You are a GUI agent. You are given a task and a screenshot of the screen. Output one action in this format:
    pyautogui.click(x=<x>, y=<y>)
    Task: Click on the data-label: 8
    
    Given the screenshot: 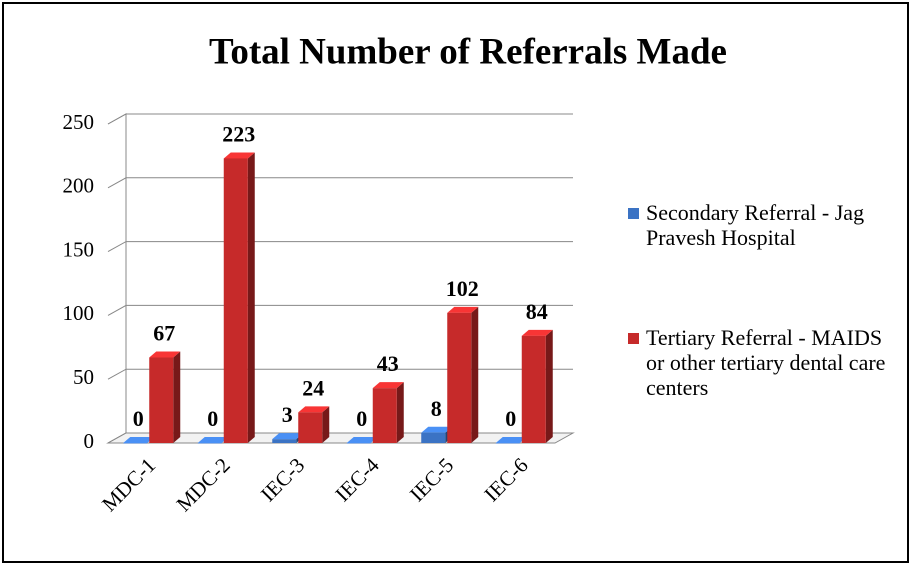 What is the action you would take?
    pyautogui.click(x=436, y=408)
    